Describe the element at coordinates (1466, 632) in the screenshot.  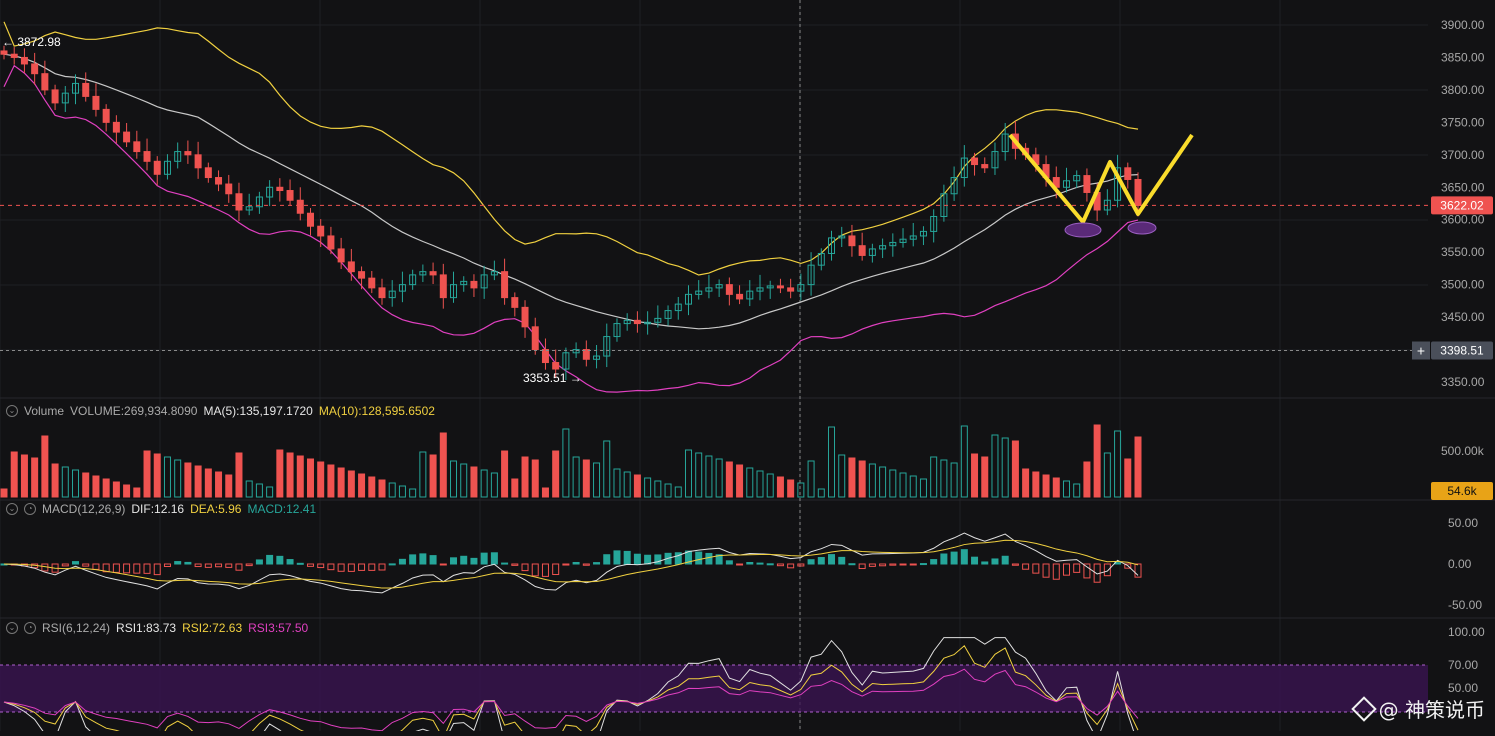
I see `rsi-tick-label: 100.00` at that location.